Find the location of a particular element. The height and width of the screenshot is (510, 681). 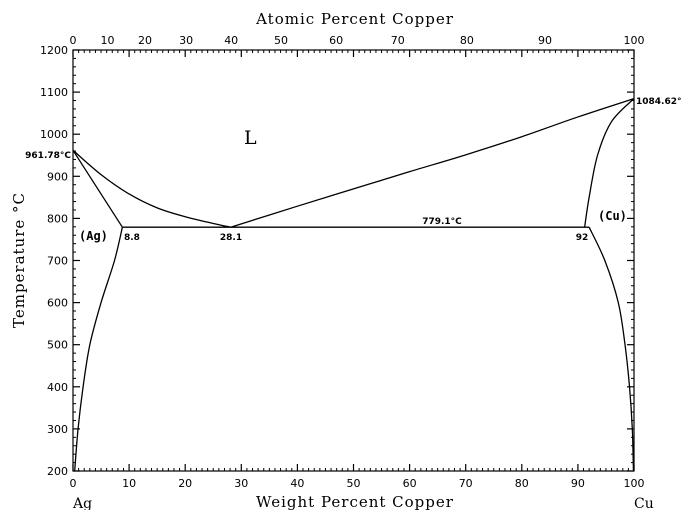

top-tick-label: 60 is located at coordinates (336, 40).